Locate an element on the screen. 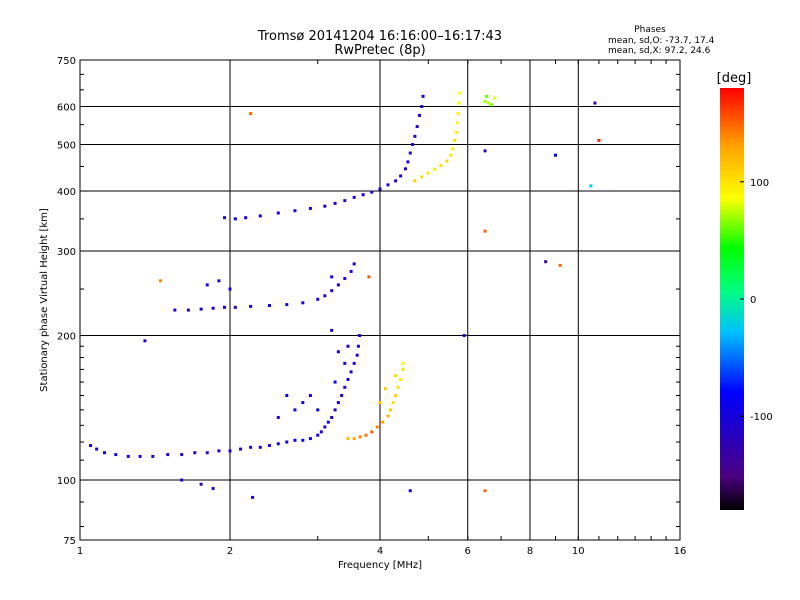 Image resolution: width=800 pixels, height=600 pixels. y-tick-label: 200 is located at coordinates (66, 337).